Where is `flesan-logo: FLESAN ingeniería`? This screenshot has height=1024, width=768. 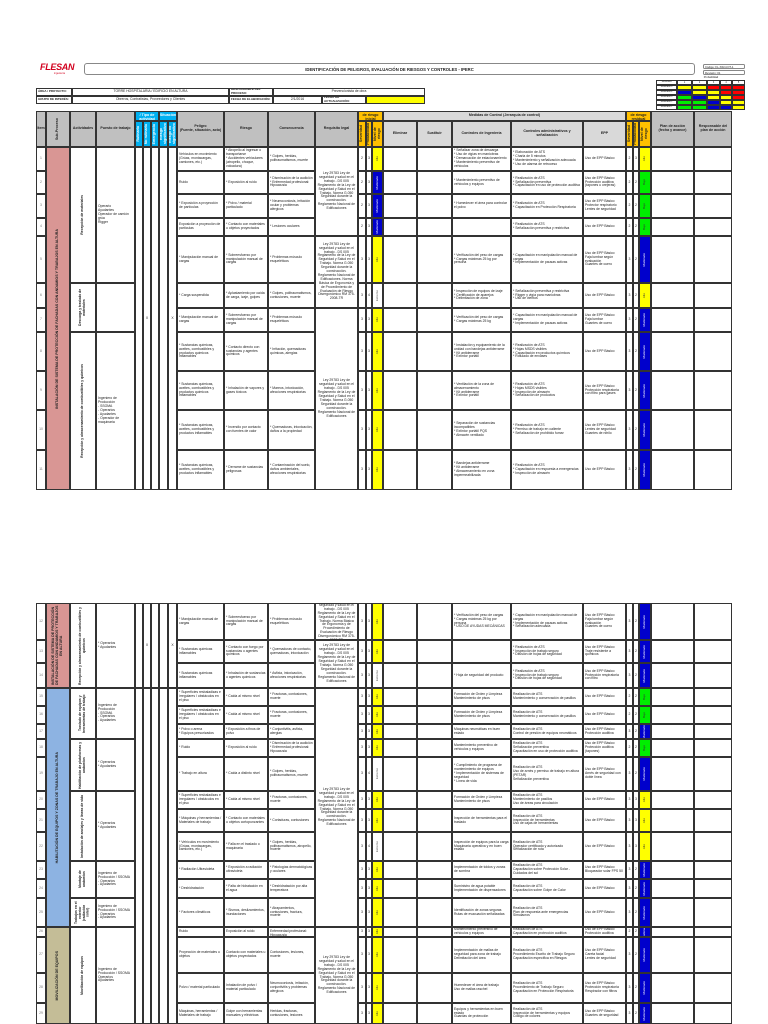
flesan-logo: FLESAN ingeniería is located at coordinates (59, 69).